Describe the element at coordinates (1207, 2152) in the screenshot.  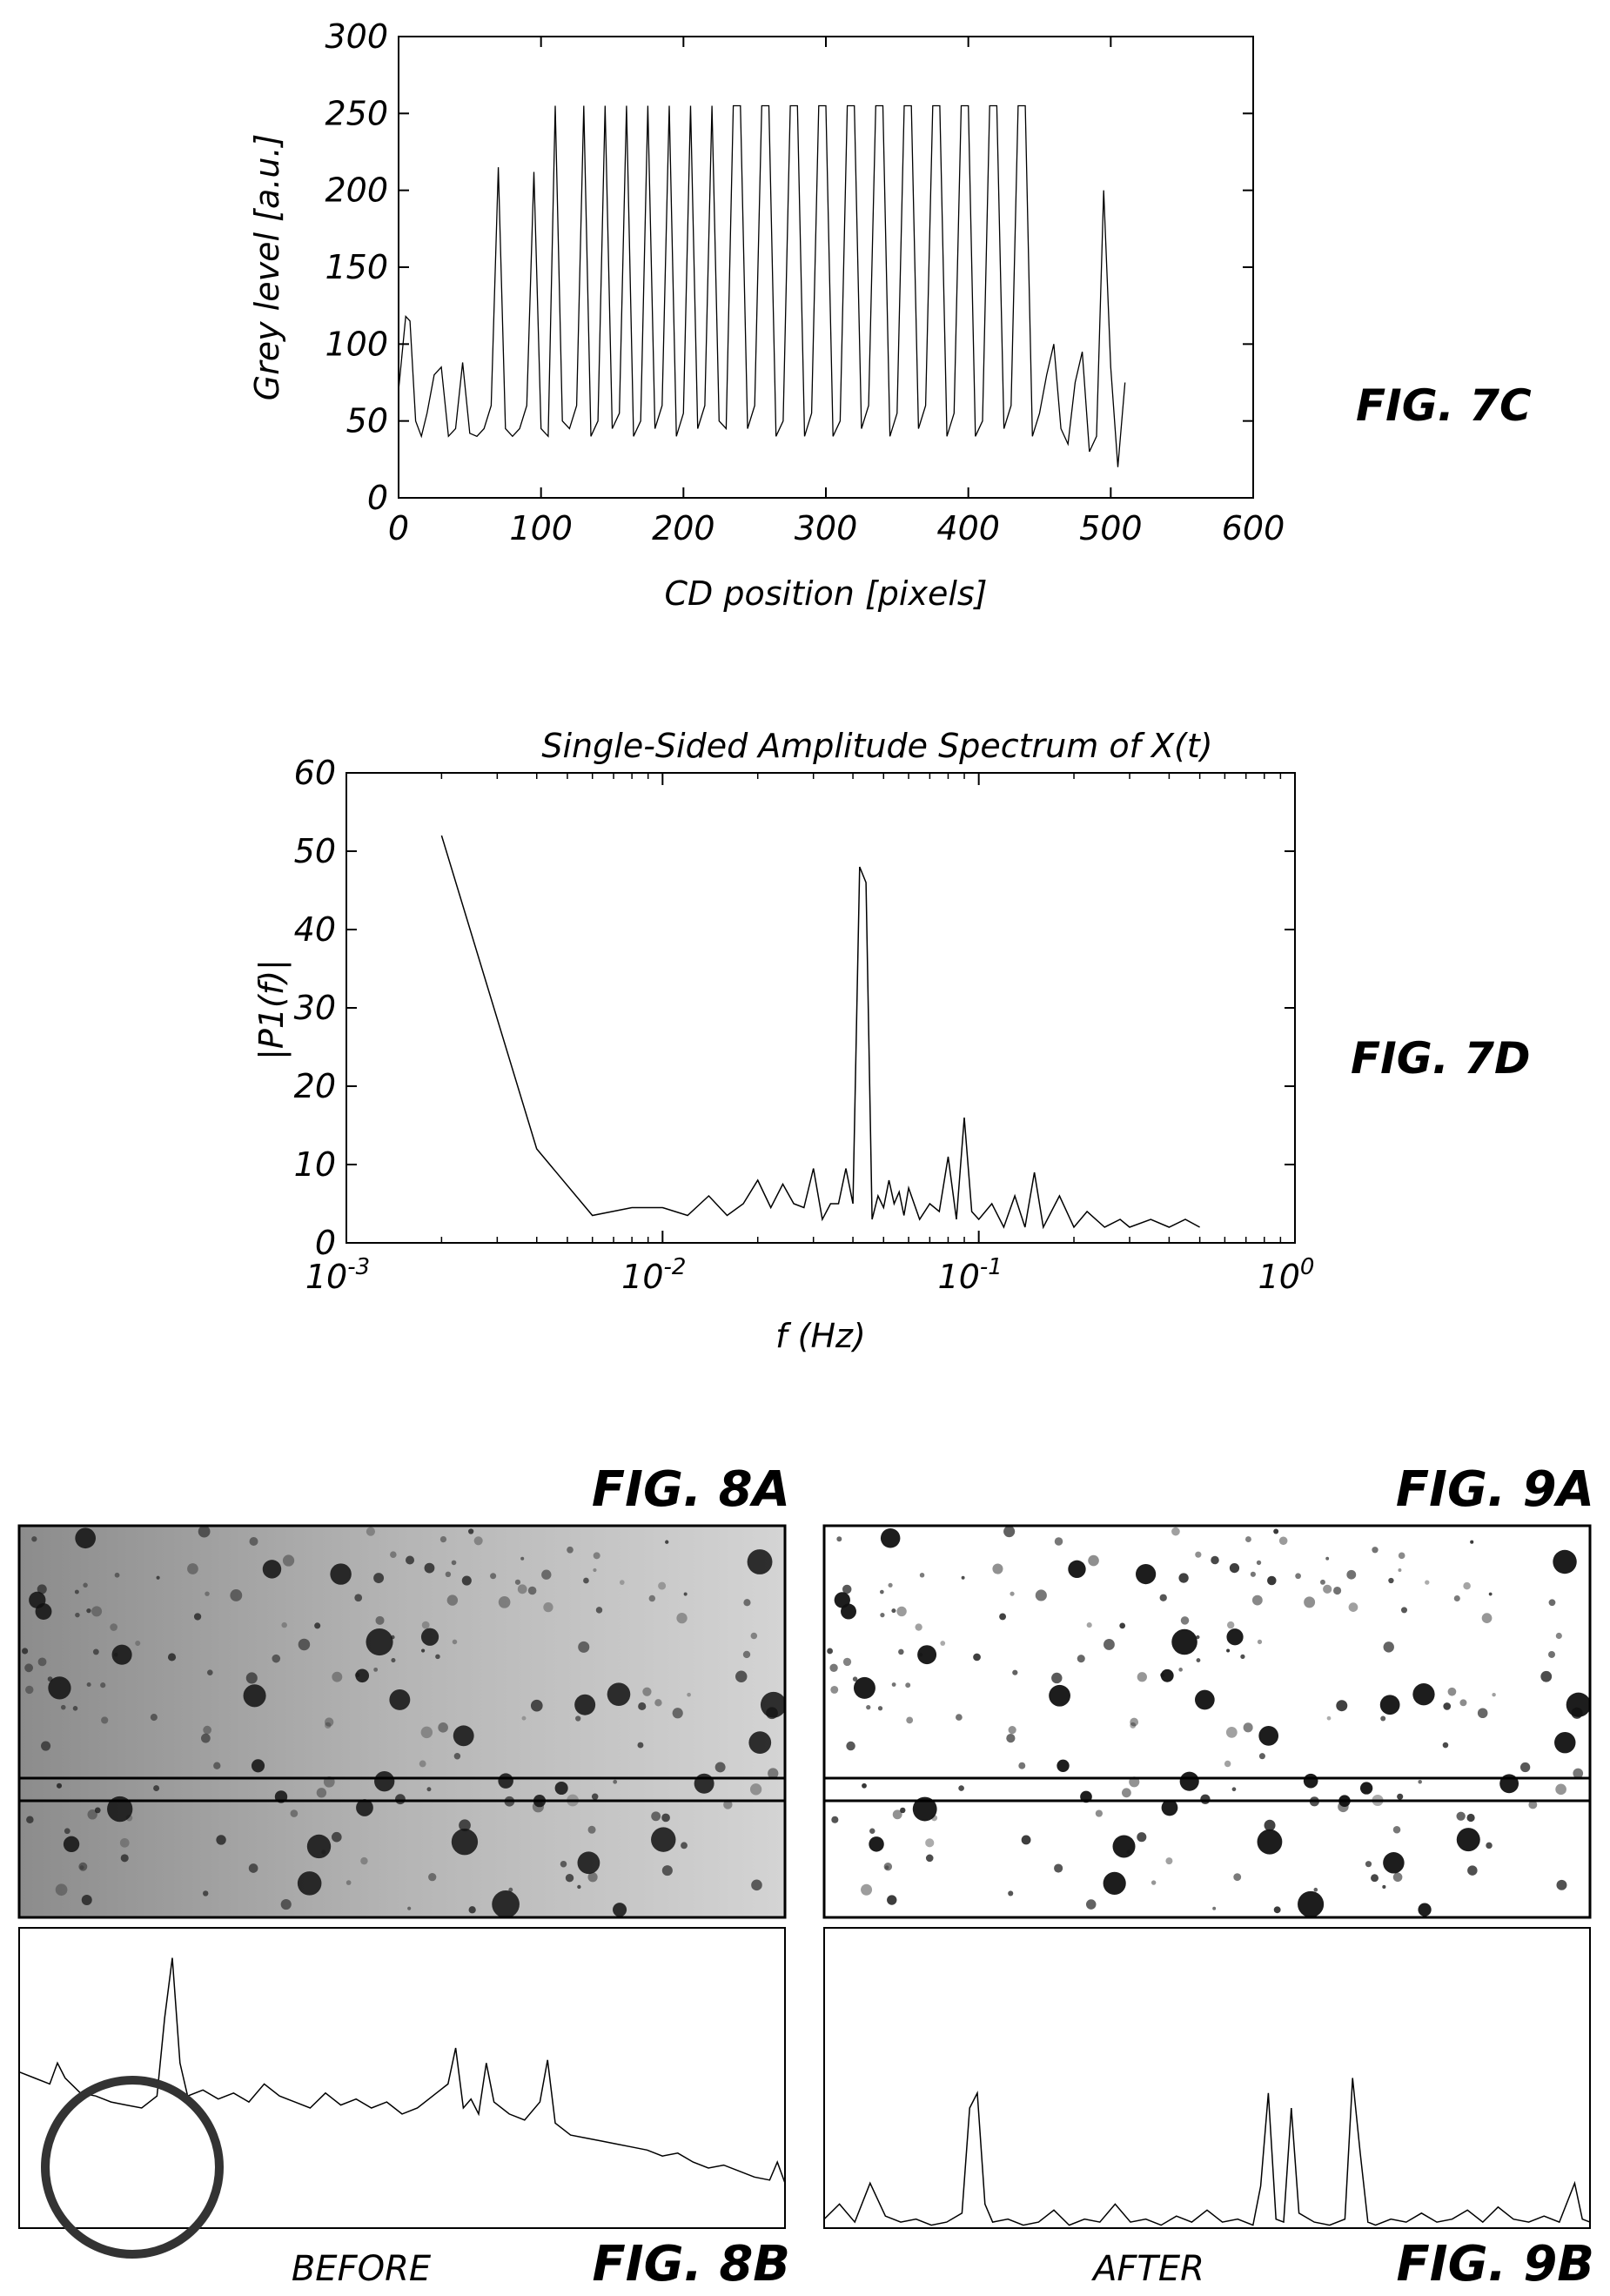
I see `fig9b-profile-line` at that location.